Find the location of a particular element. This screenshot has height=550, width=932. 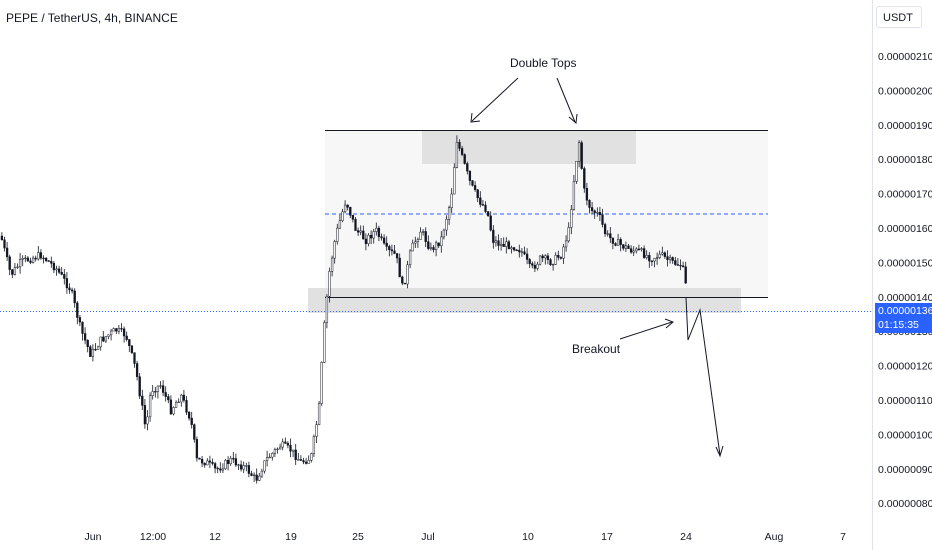

double-top-arrow-right is located at coordinates (566, 100).